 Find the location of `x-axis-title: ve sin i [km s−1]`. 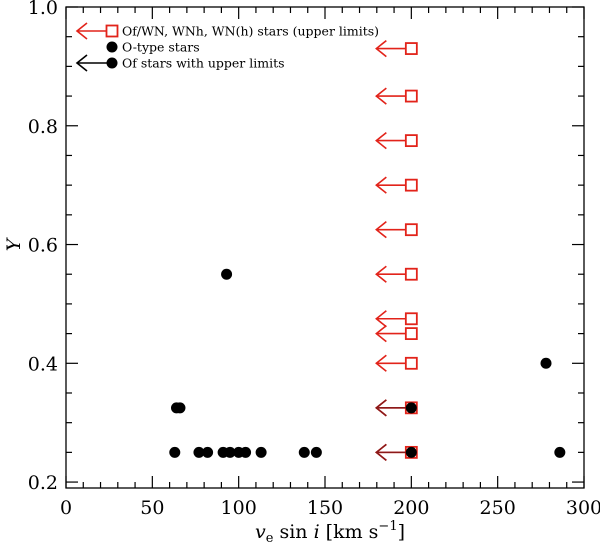

x-axis-title: ve sin i [km s−1] is located at coordinates (330, 532).